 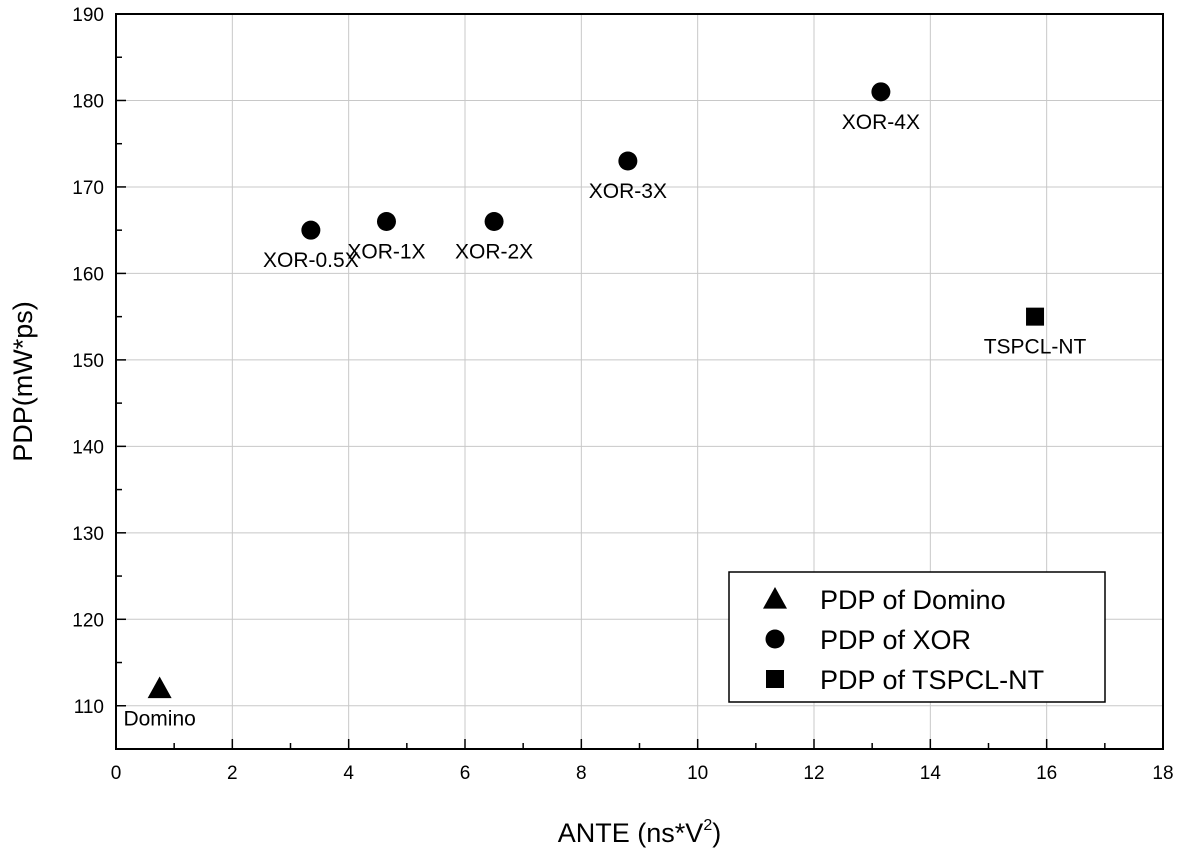 I want to click on y-tick-label: 120, so click(x=88, y=620).